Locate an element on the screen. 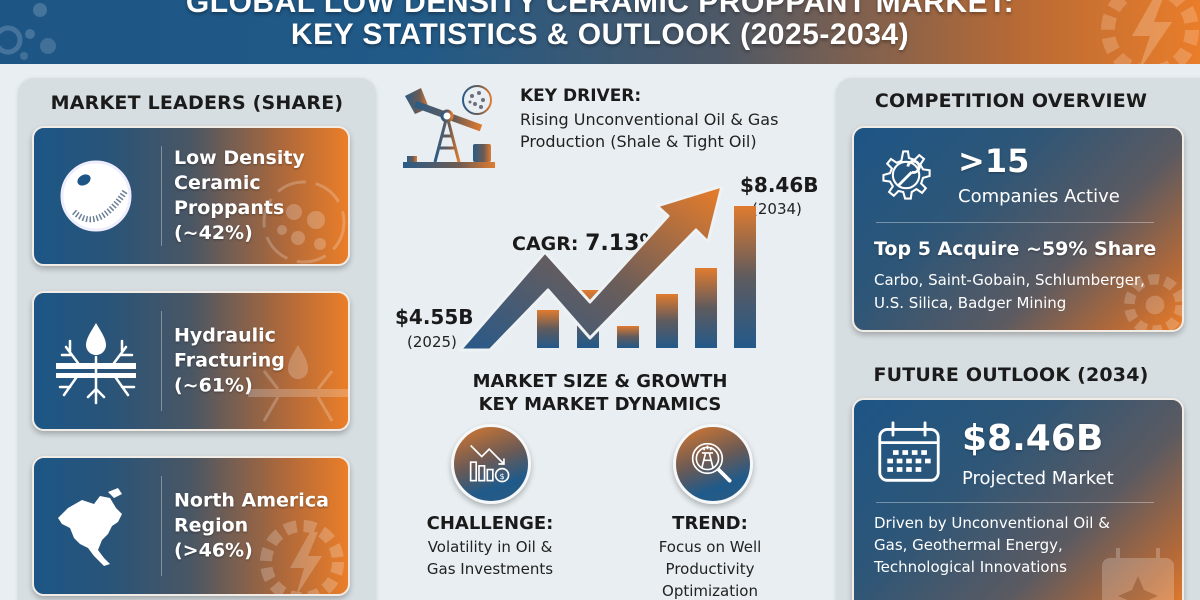 This screenshot has width=1200, height=600. leader-card-north-america: North America Region (>46%) is located at coordinates (191, 526).